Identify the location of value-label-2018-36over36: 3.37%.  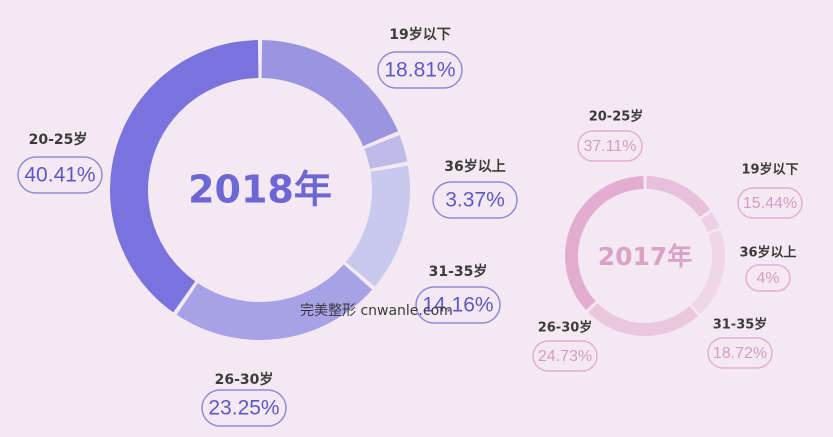
(475, 200).